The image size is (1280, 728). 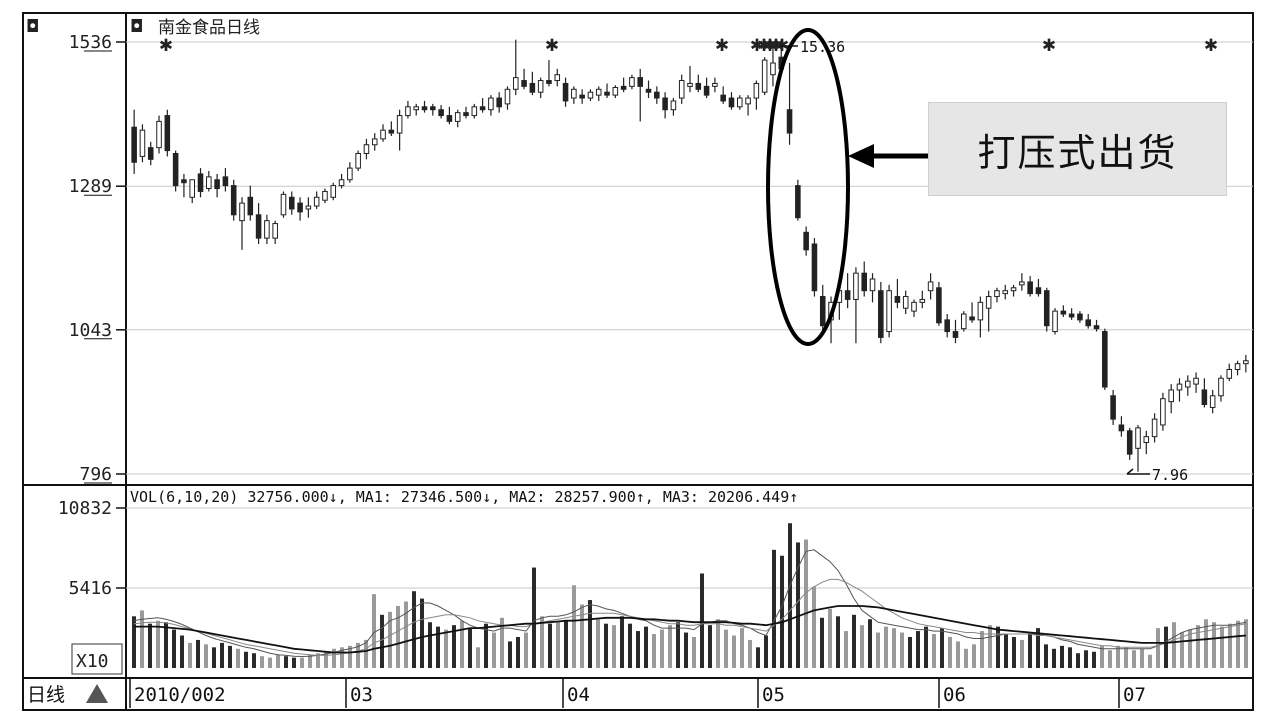 What do you see at coordinates (46, 695) in the screenshot?
I see `period-label: 日线` at bounding box center [46, 695].